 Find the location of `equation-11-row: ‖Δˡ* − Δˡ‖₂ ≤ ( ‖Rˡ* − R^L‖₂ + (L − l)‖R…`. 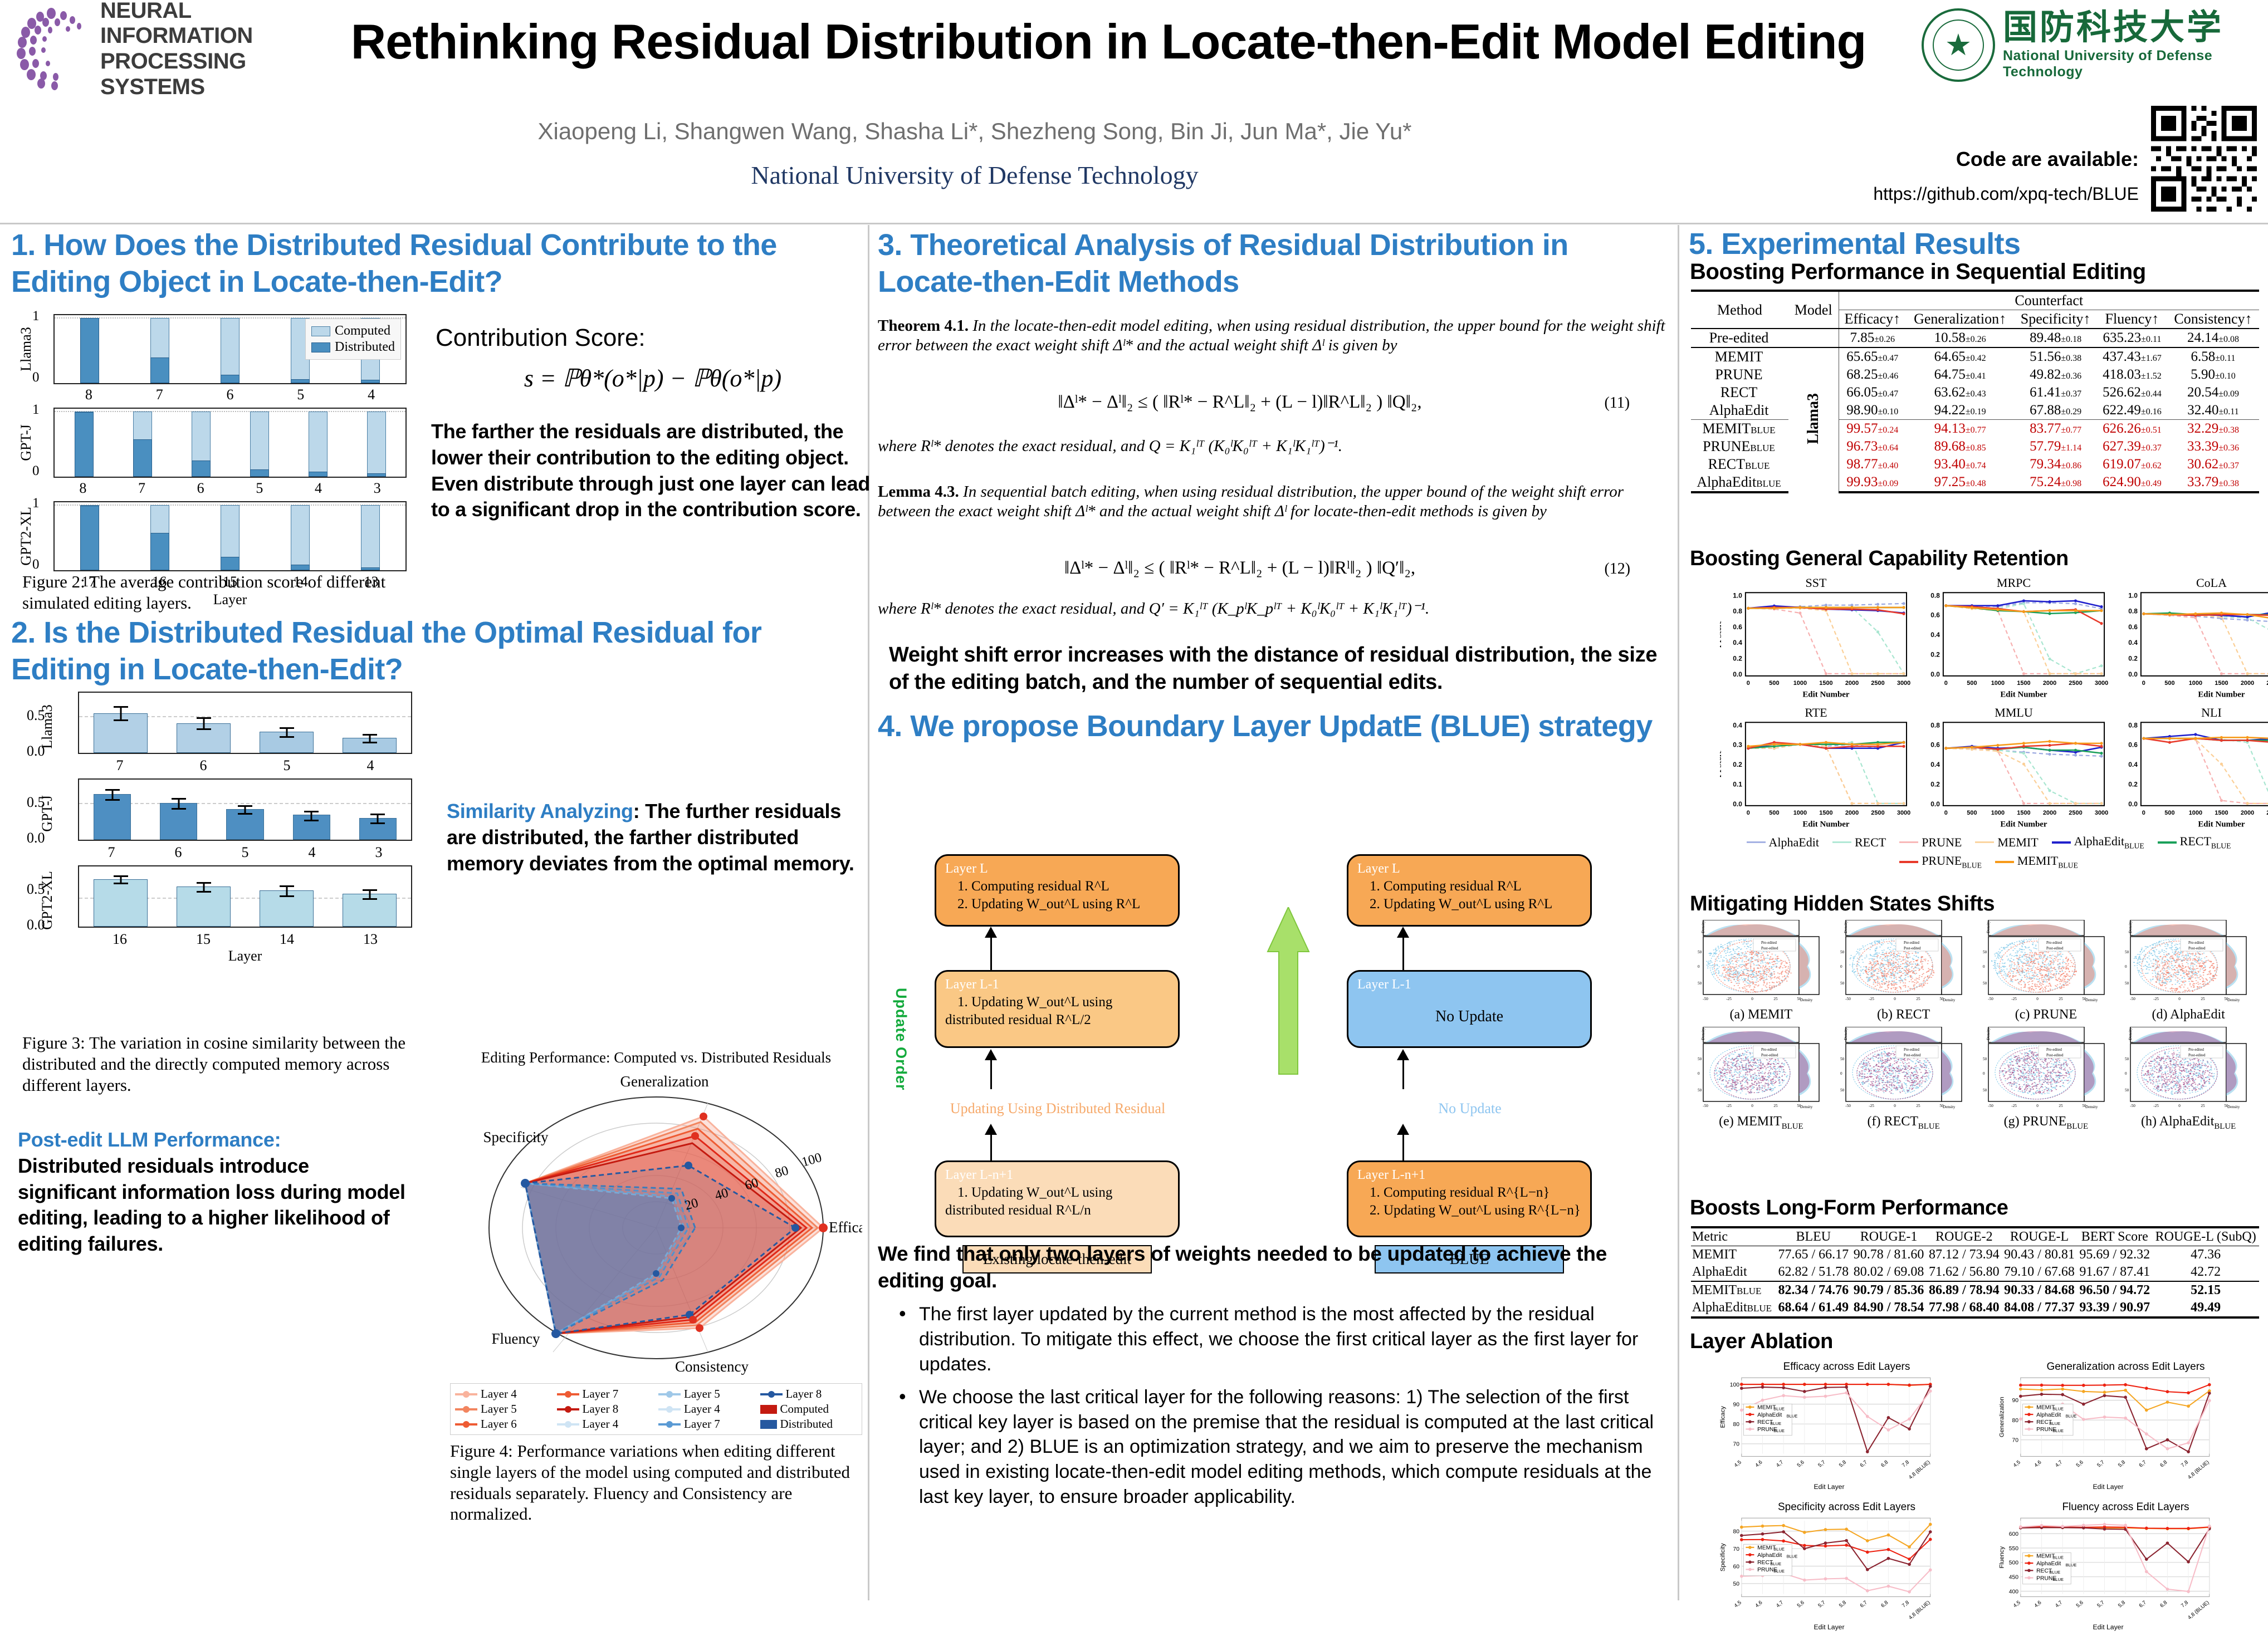

equation-11-row: ‖Δˡ* − Δˡ‖₂ ≤ ( ‖Rˡ* − R^L‖₂ + (L − l)‖R… is located at coordinates (1273, 403).